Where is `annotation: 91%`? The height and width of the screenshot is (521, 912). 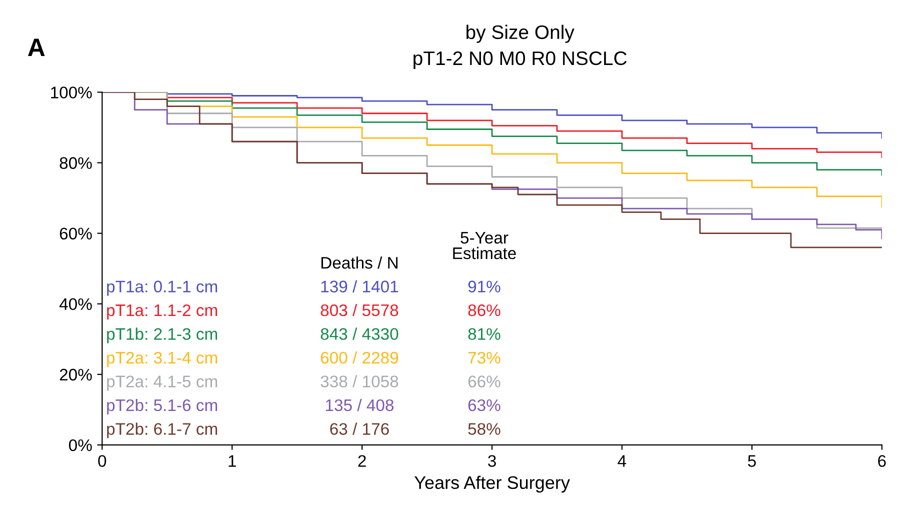 annotation: 91% is located at coordinates (484, 286).